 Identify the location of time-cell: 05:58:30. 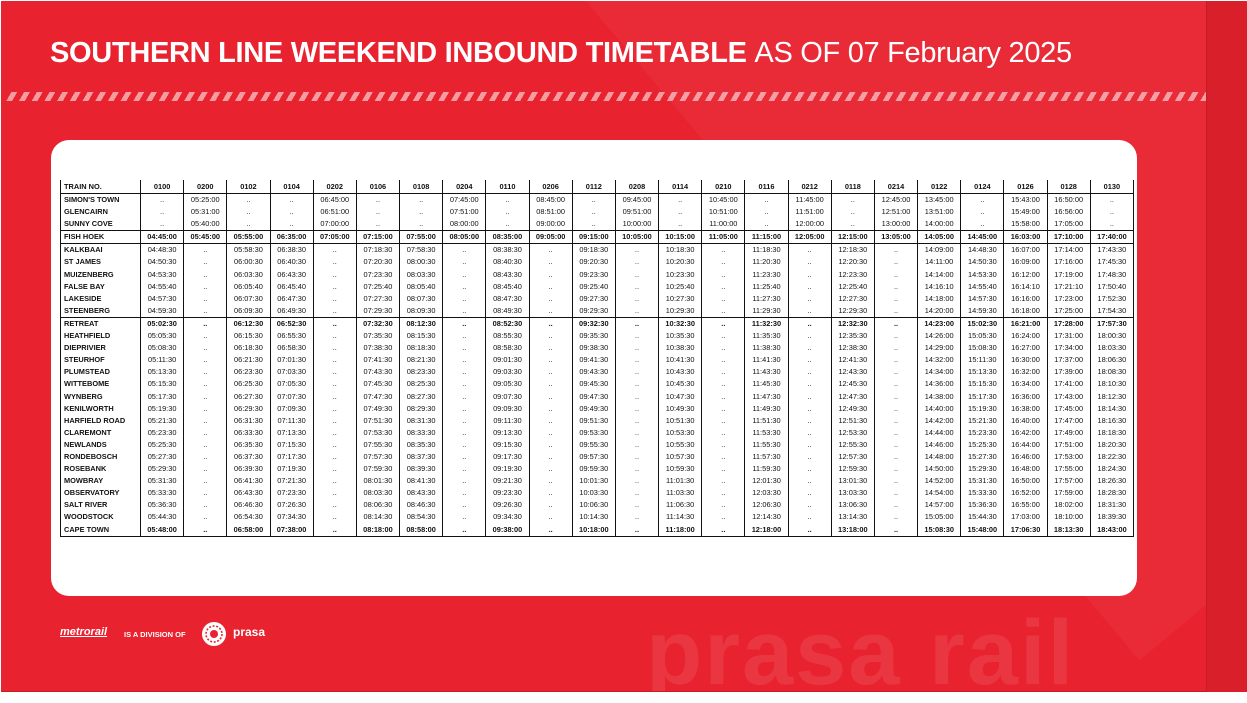
(248, 250).